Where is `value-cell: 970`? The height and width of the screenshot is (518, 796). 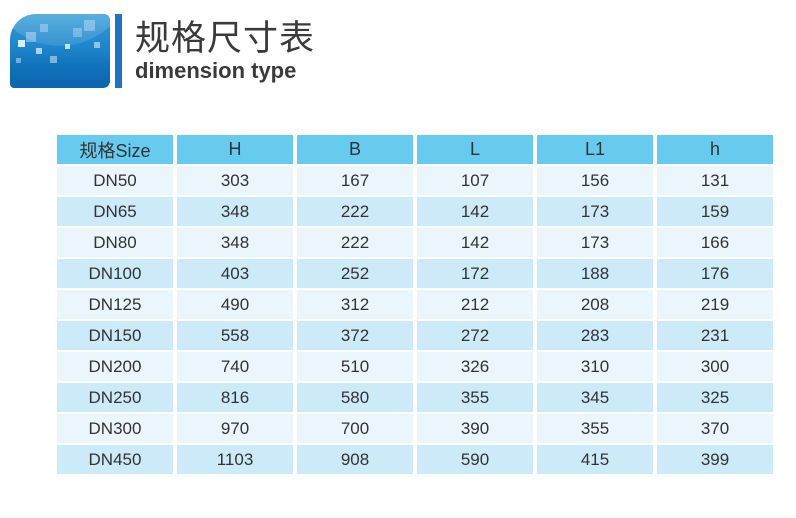
value-cell: 970 is located at coordinates (235, 428).